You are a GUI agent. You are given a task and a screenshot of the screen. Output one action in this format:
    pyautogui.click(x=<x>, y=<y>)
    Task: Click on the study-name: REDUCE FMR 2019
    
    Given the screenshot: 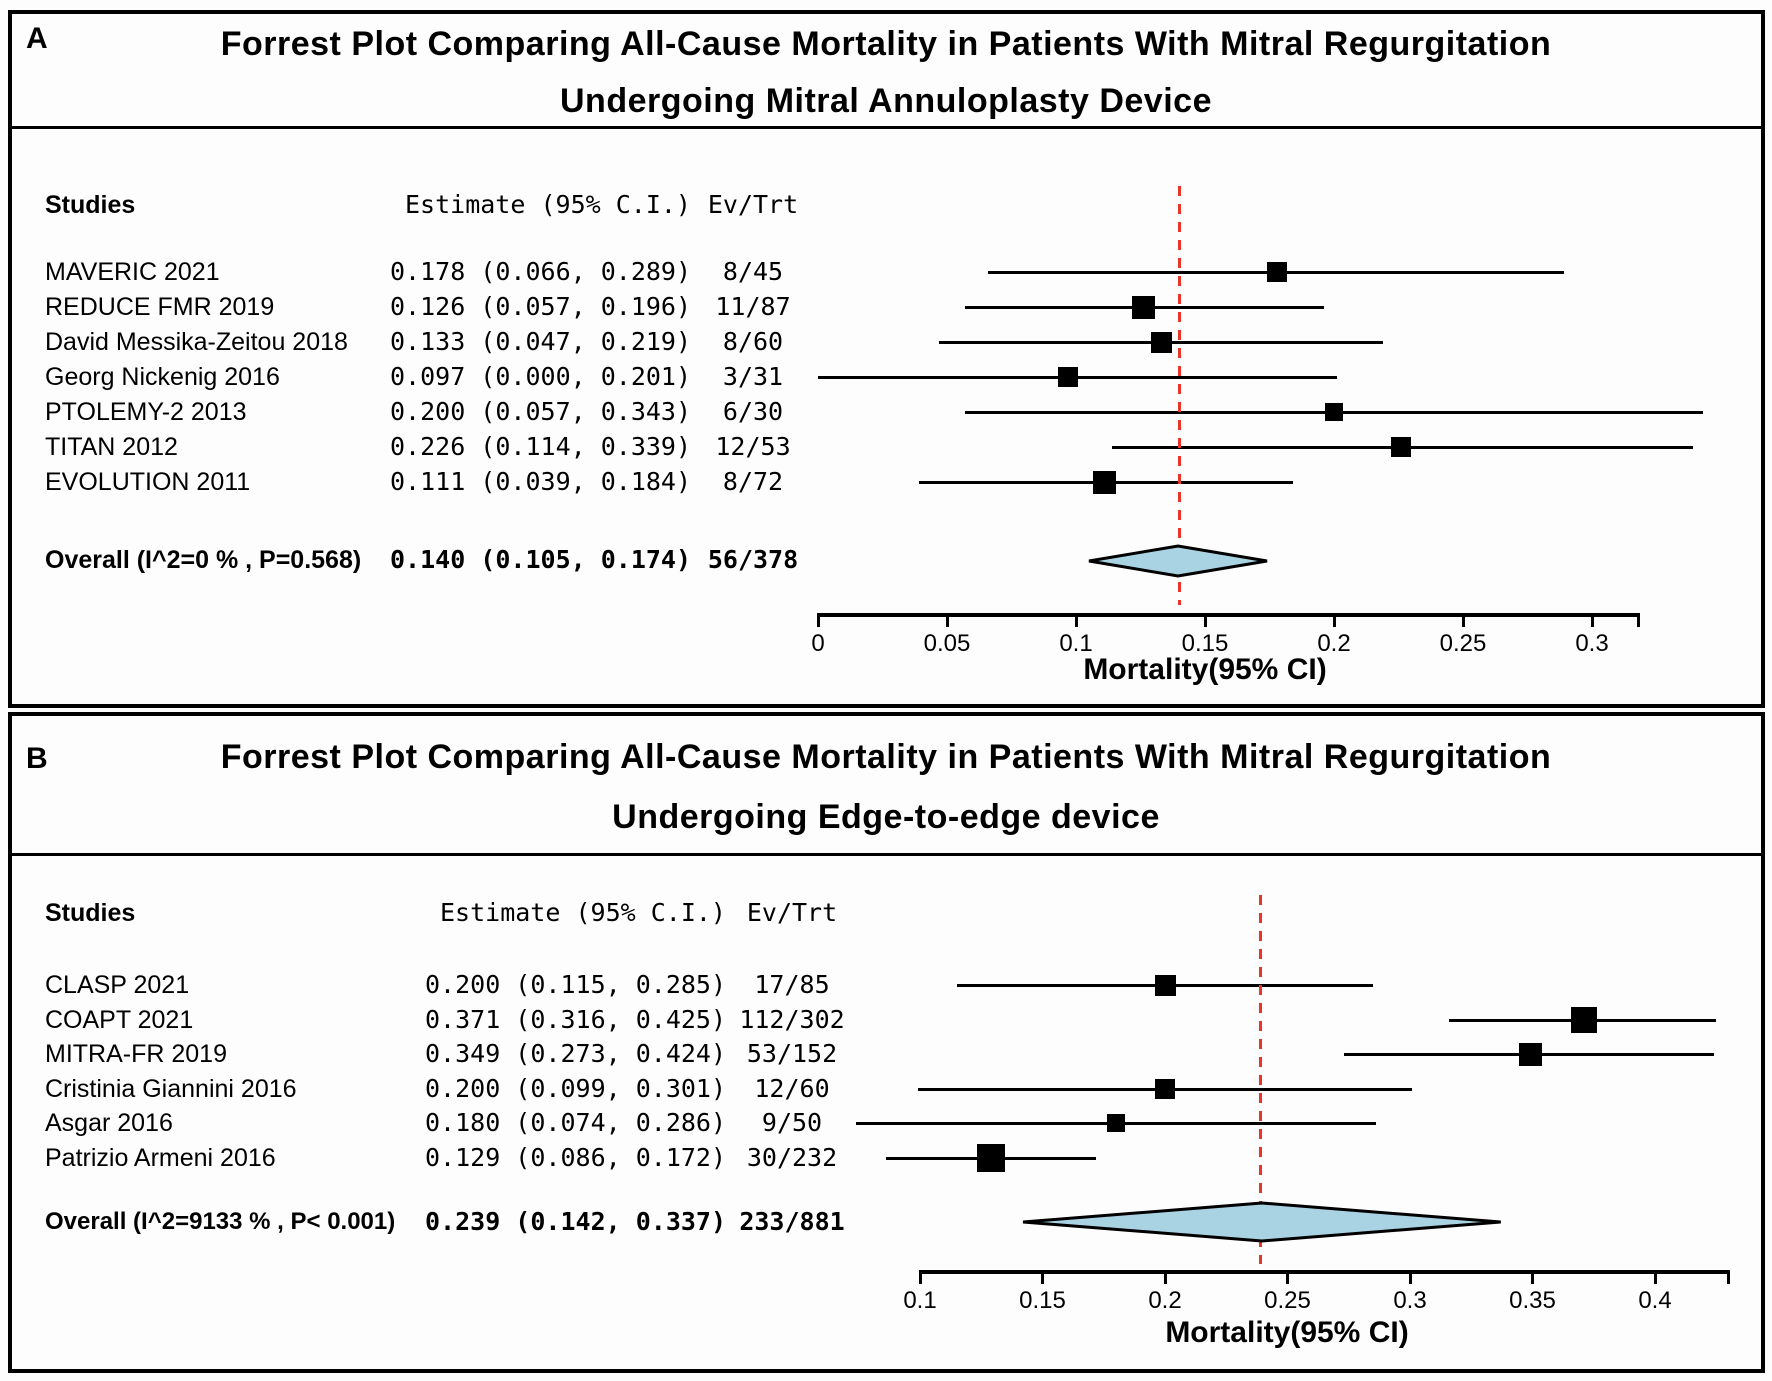 What is the action you would take?
    pyautogui.click(x=160, y=307)
    